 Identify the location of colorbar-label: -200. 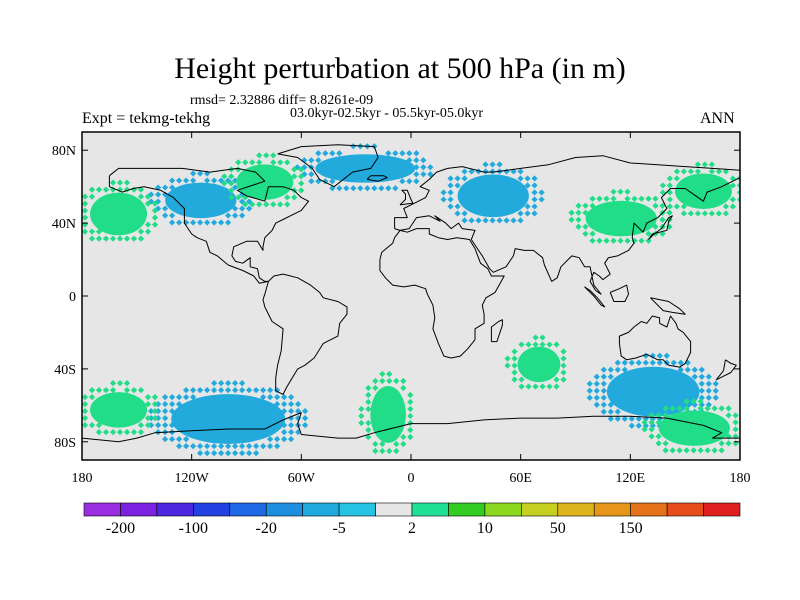
(120, 528).